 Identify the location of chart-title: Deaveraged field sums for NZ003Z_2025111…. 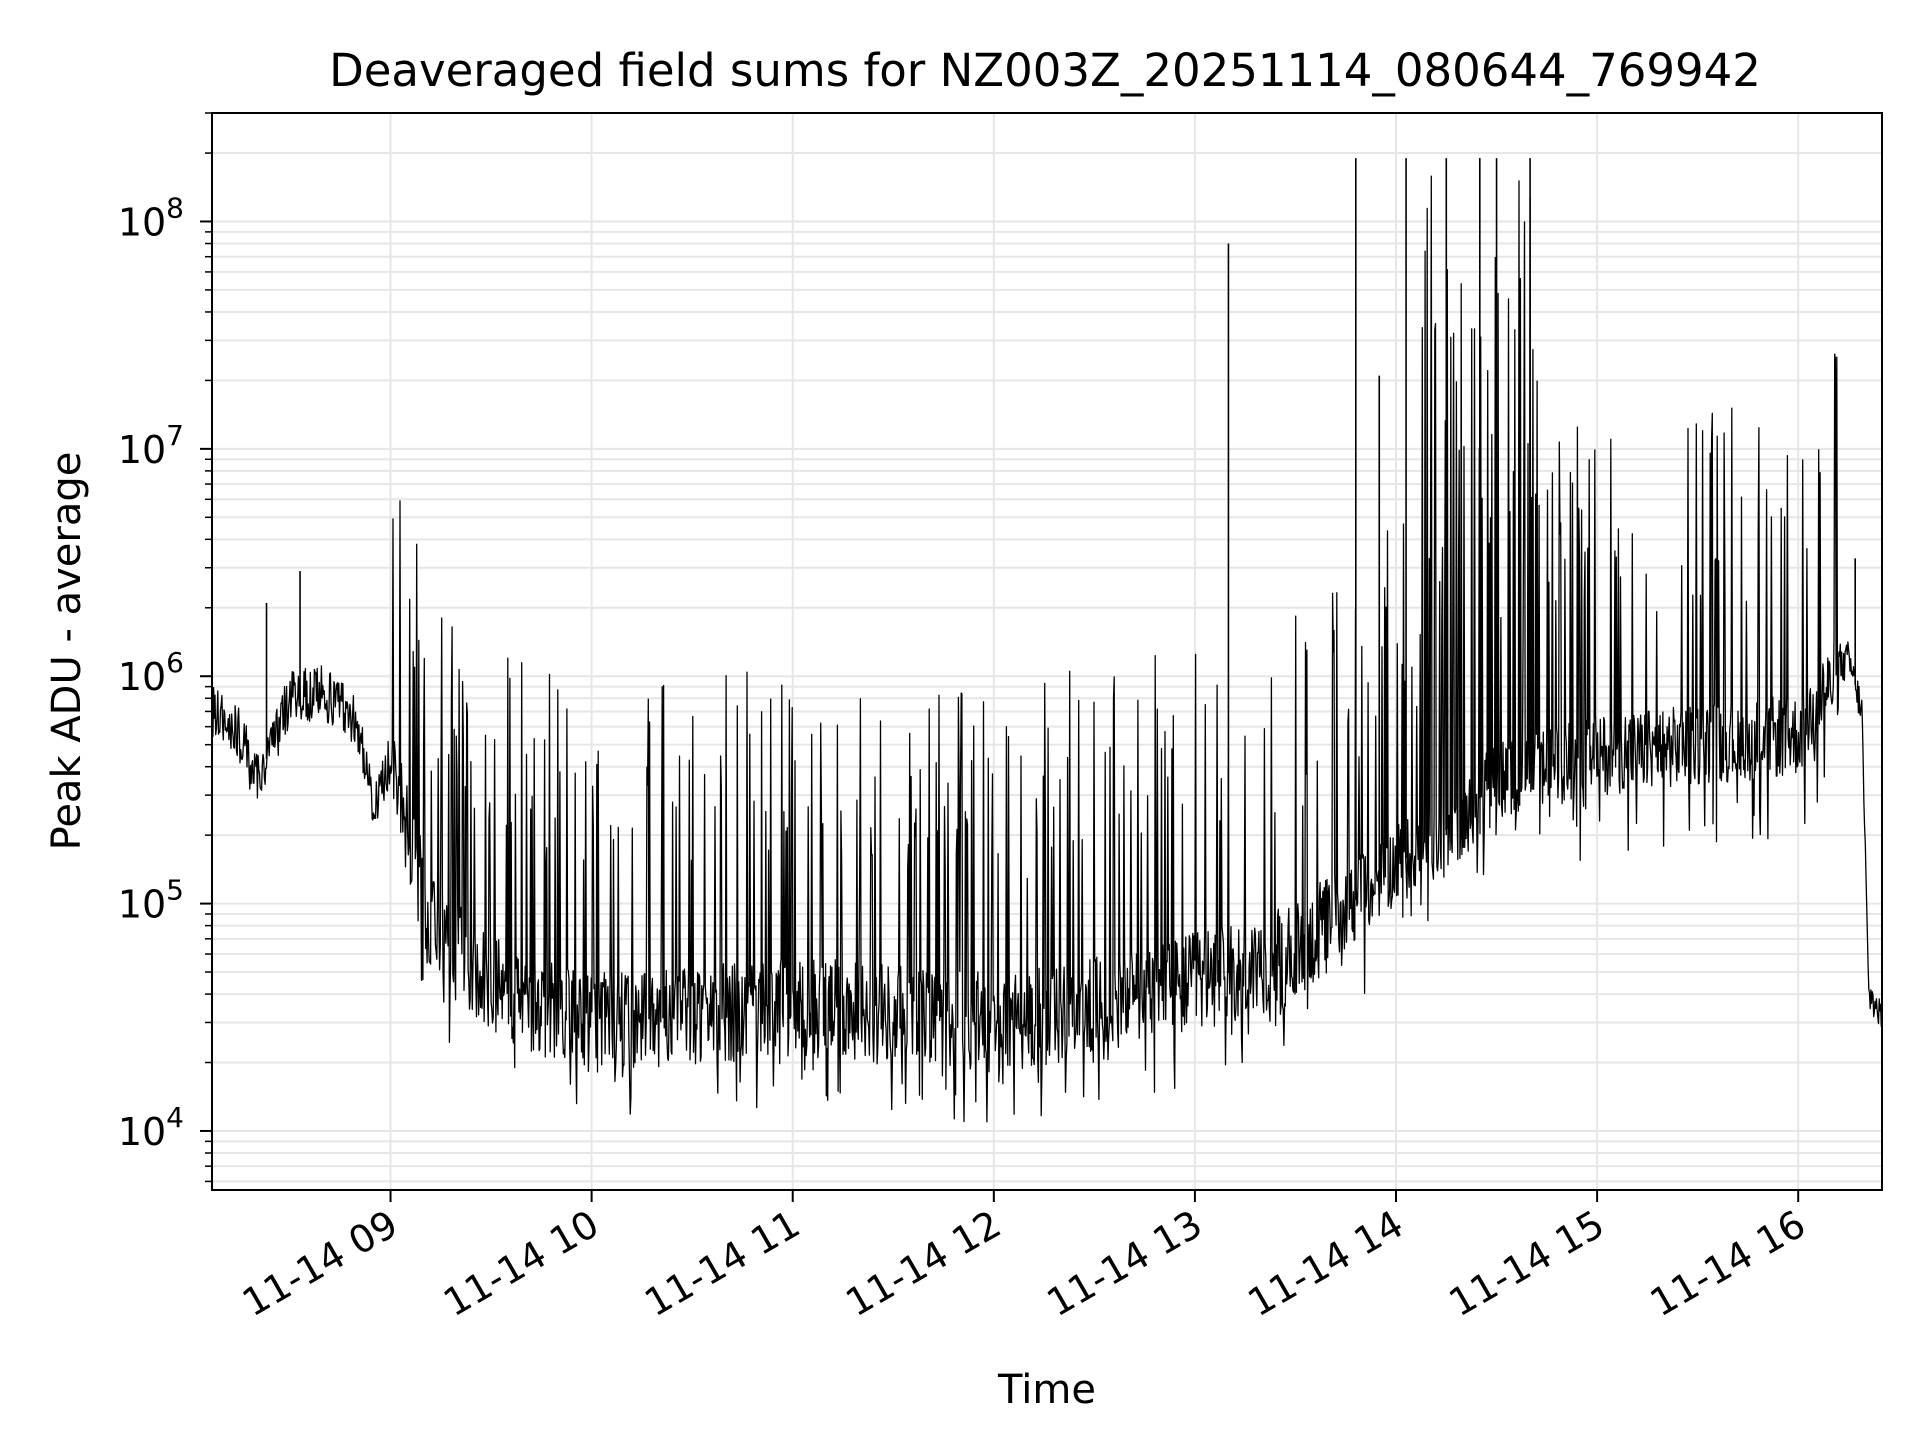
(1045, 70).